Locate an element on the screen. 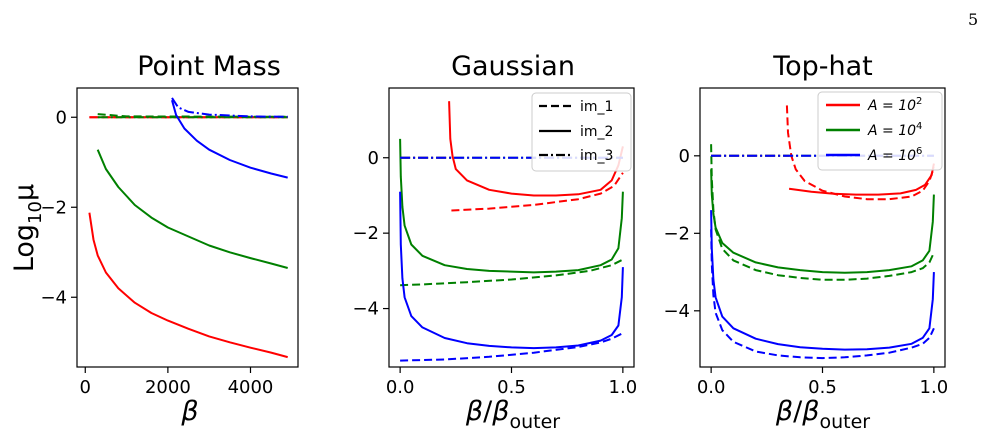 The width and height of the screenshot is (995, 435). x-axis-label: β is located at coordinates (189, 411).